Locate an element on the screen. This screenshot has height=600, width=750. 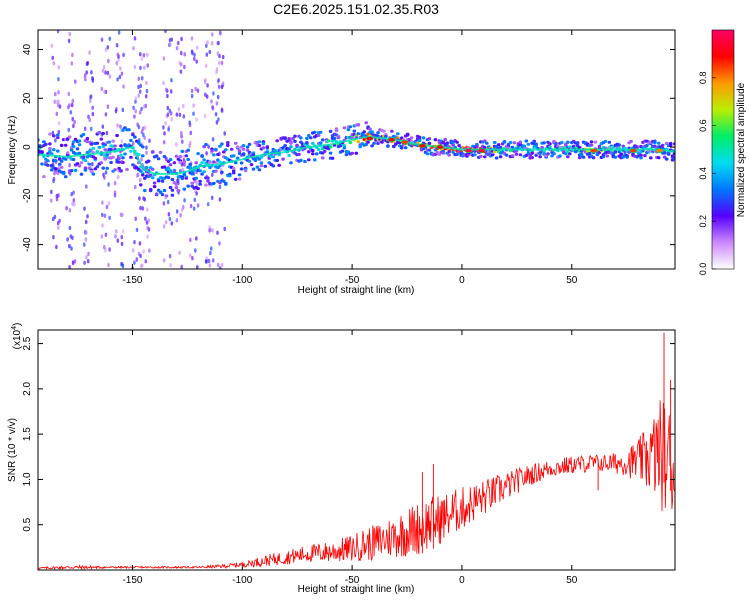
colorbar-frame is located at coordinates (723, 149).